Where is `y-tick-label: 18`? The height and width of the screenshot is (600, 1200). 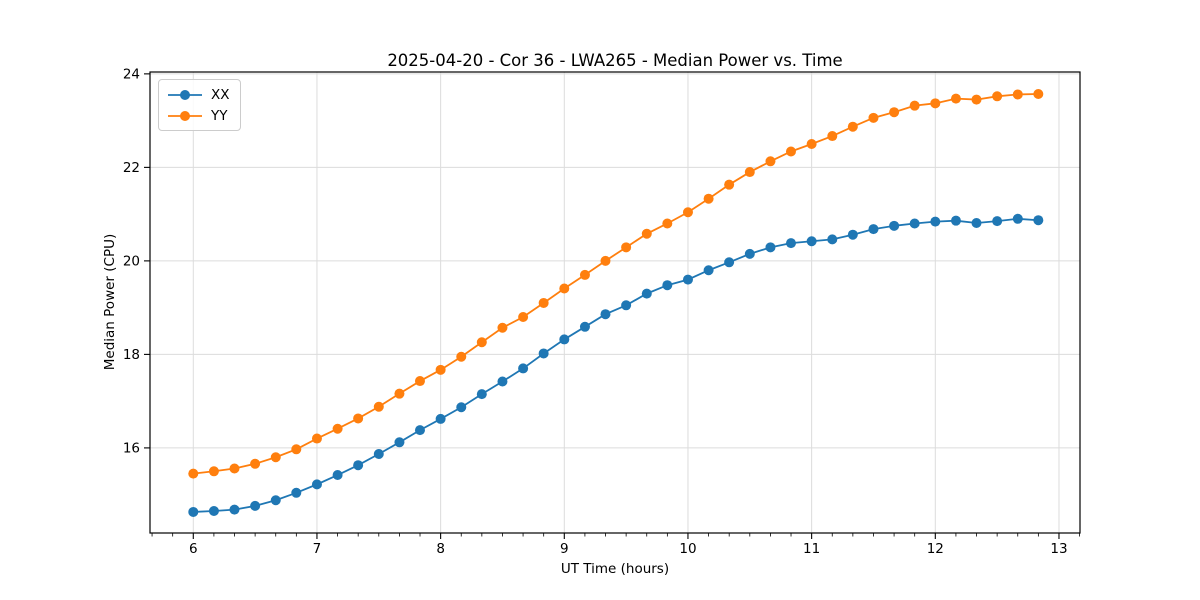 y-tick-label: 18 is located at coordinates (131, 355).